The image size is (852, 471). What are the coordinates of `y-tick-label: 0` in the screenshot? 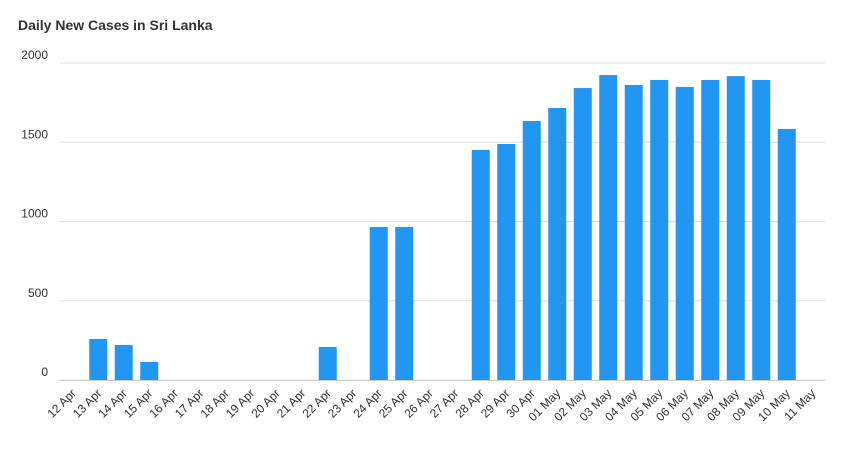 It's located at (44, 372).